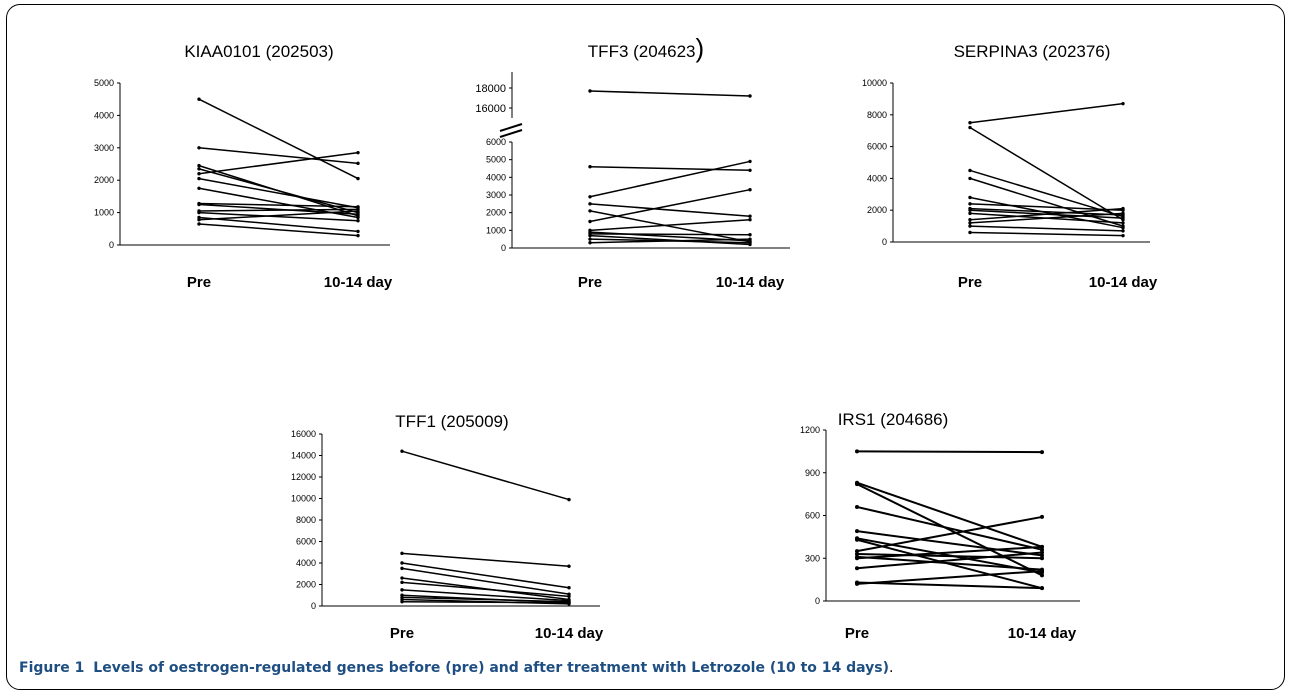  I want to click on y-tick-label: 900, so click(812, 473).